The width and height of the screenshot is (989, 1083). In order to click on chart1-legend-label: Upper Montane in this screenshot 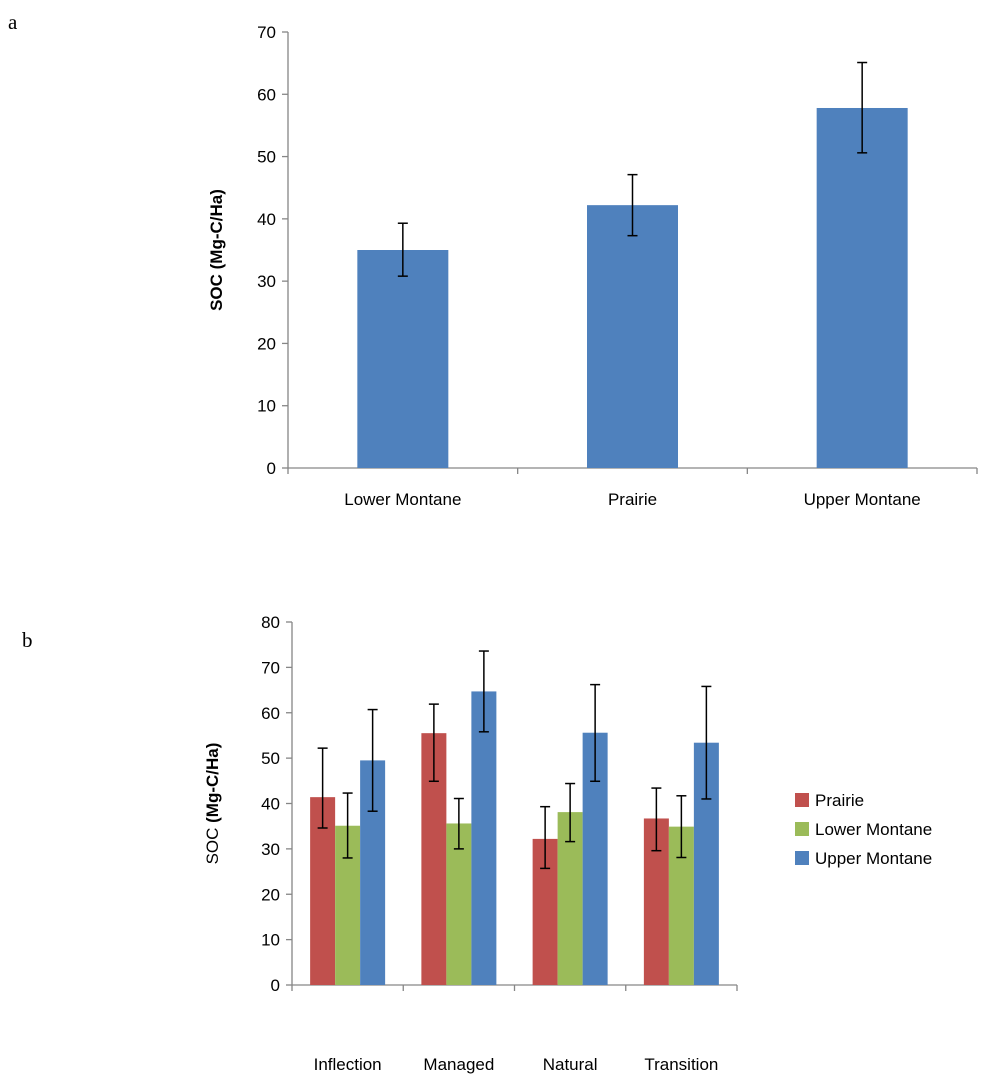, I will do `click(873, 858)`.